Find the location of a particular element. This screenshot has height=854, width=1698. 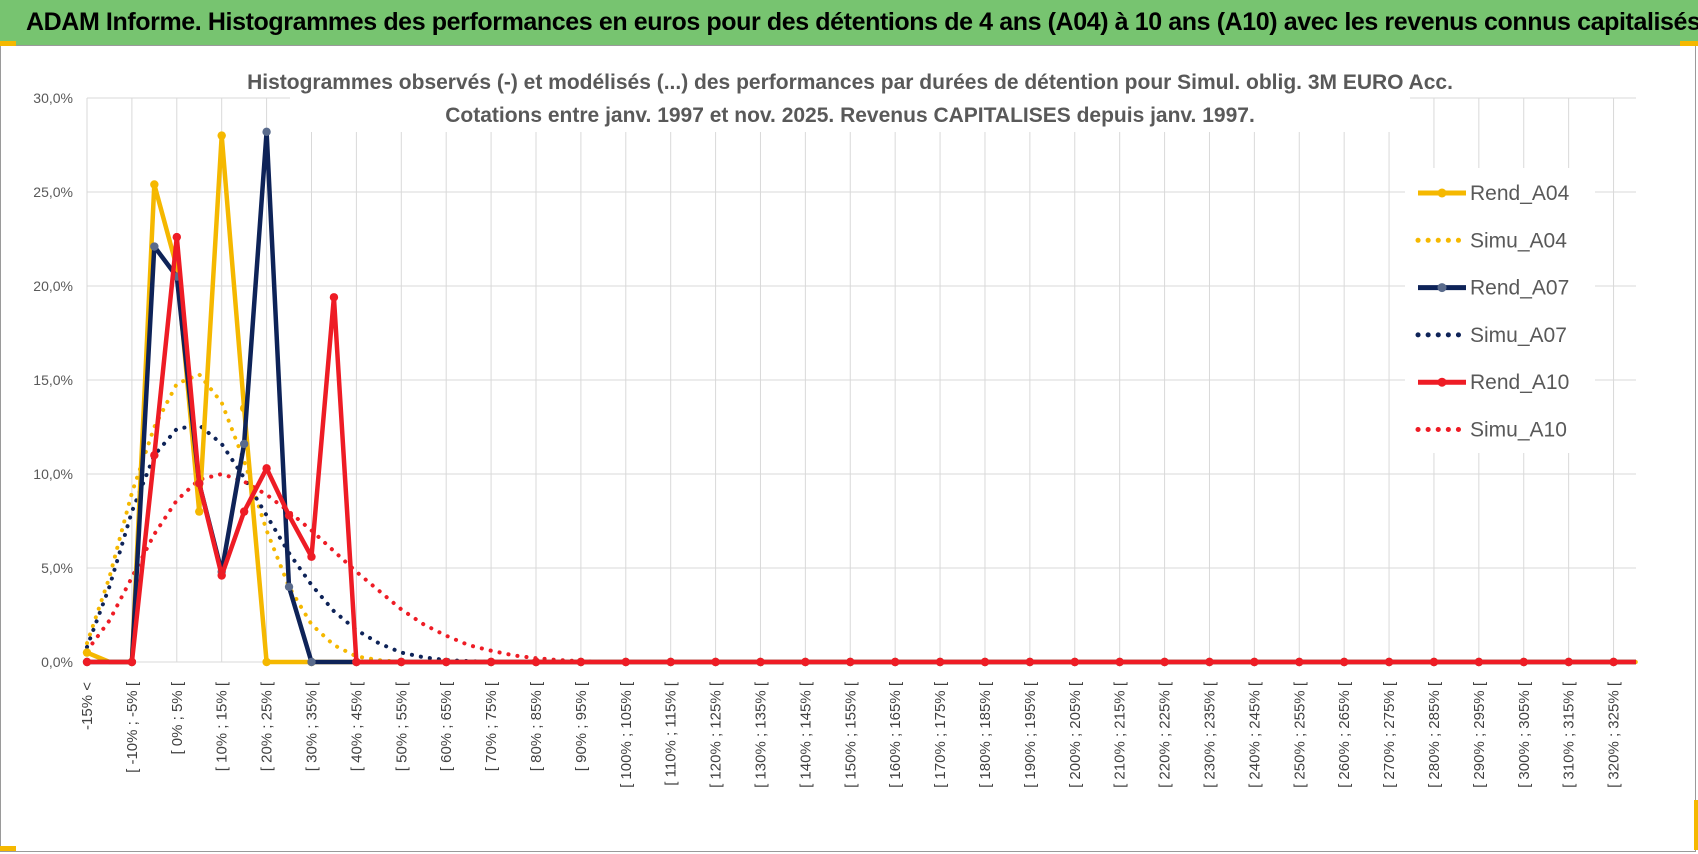

y-tick-label: 5,0% is located at coordinates (57, 568).